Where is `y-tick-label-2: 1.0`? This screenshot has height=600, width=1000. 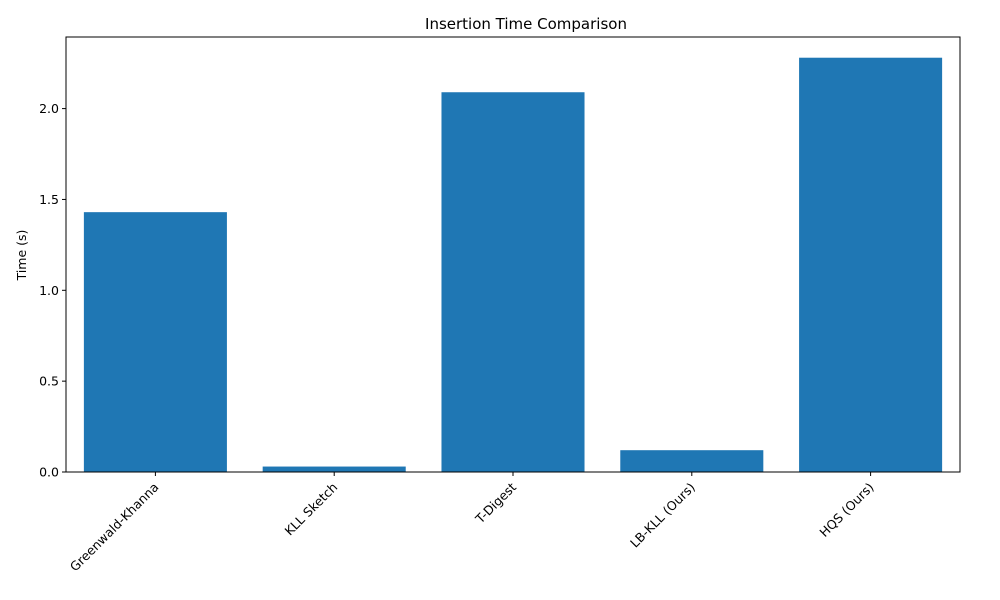
y-tick-label-2: 1.0 is located at coordinates (49, 290).